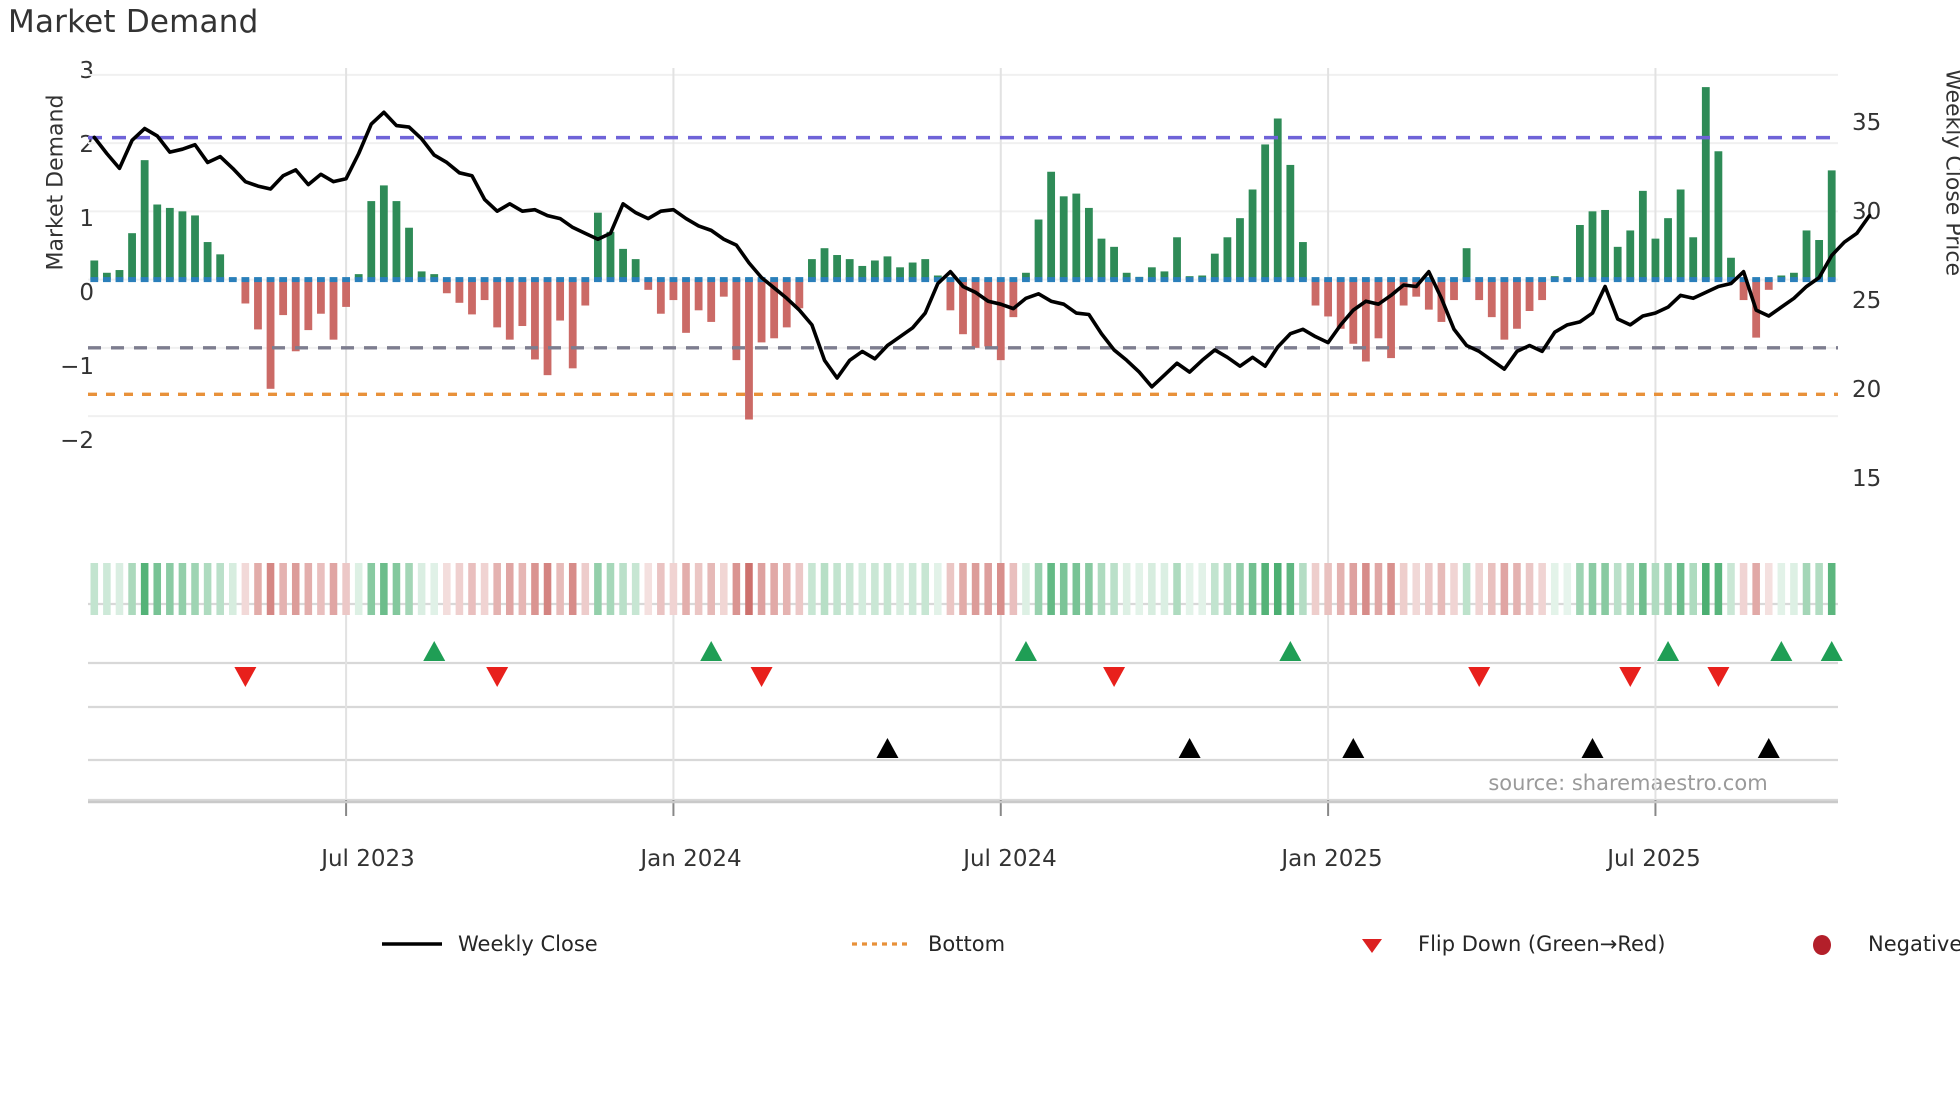 This screenshot has width=1960, height=1102. What do you see at coordinates (1867, 479) in the screenshot?
I see `y-tick-right-15: 15` at bounding box center [1867, 479].